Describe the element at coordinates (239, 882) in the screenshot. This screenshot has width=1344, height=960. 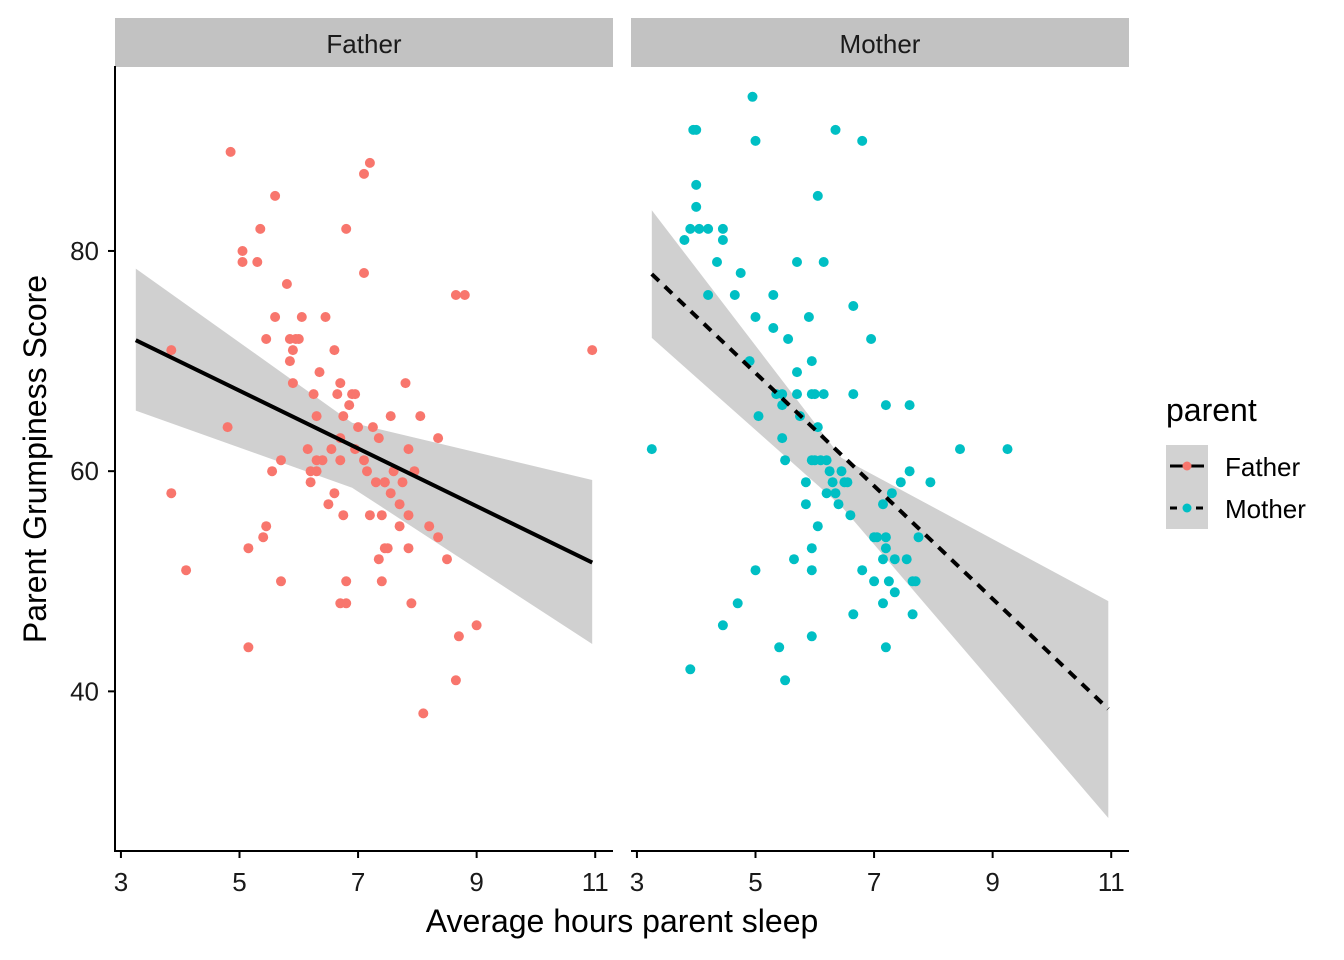
I see `x-tick-label-0-5: 5` at that location.